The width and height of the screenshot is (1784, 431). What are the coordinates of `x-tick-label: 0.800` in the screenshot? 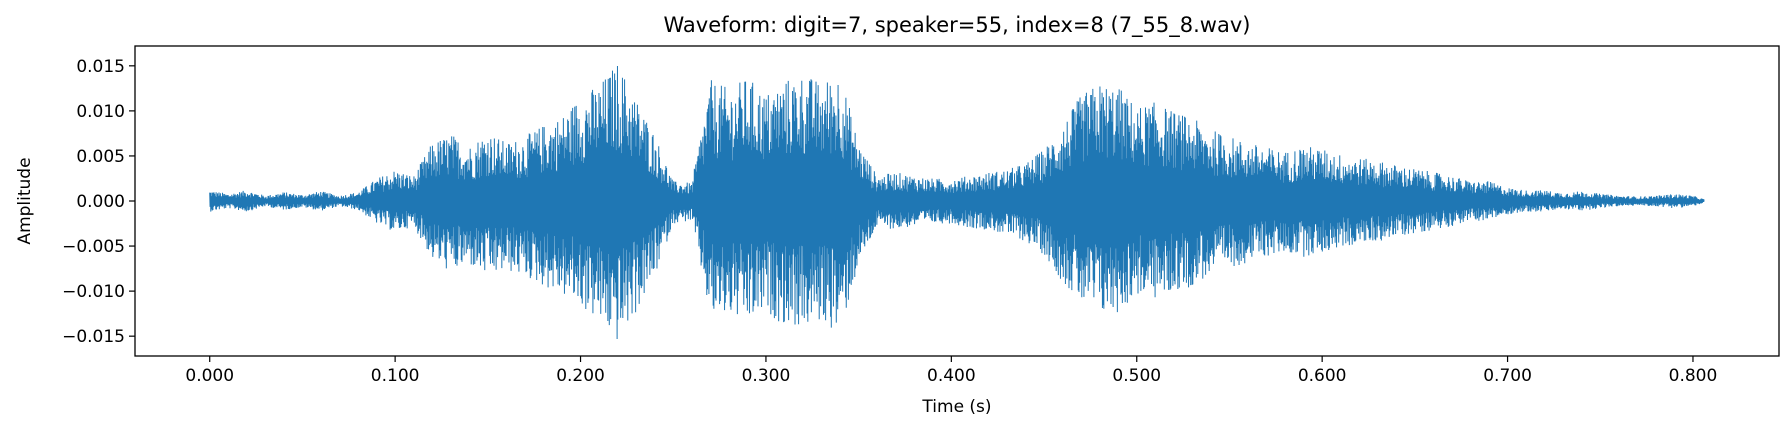 It's located at (1693, 376).